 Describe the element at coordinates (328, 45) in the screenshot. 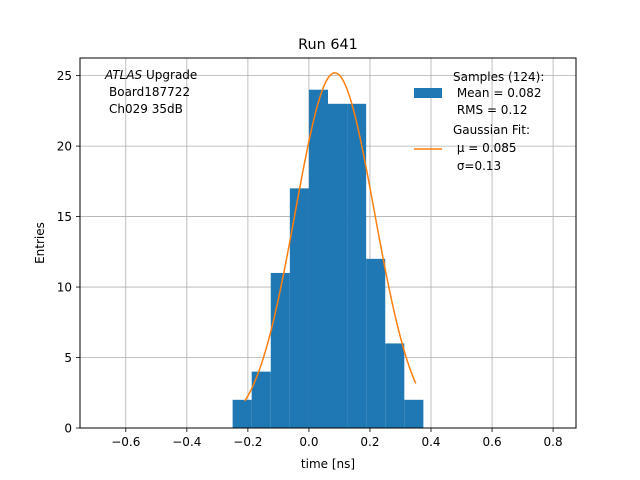

I see `chart-title: Run 641` at that location.